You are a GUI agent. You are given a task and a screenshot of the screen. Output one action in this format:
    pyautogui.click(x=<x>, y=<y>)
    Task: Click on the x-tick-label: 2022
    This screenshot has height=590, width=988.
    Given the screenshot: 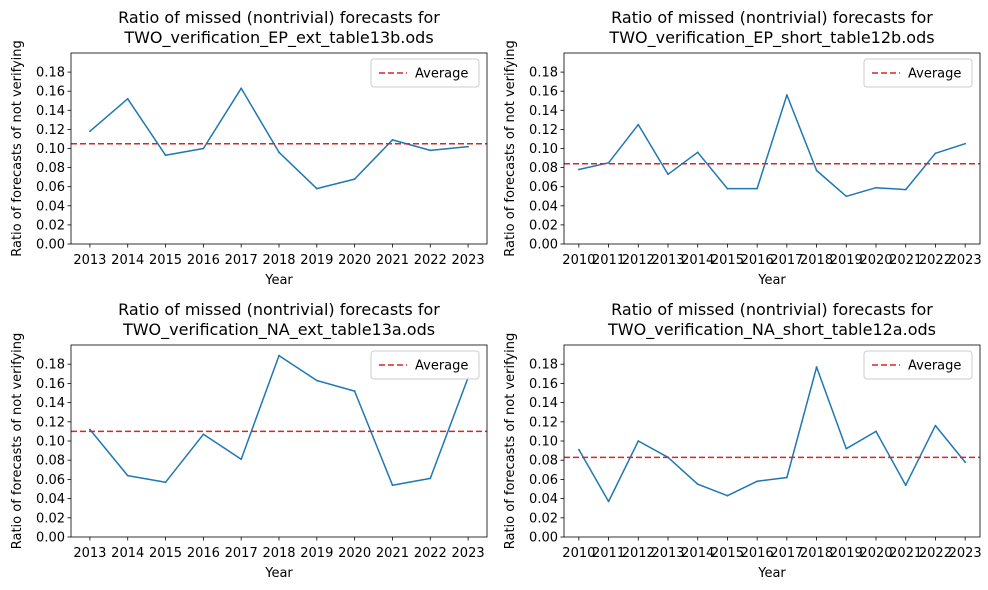 What is the action you would take?
    pyautogui.click(x=430, y=260)
    